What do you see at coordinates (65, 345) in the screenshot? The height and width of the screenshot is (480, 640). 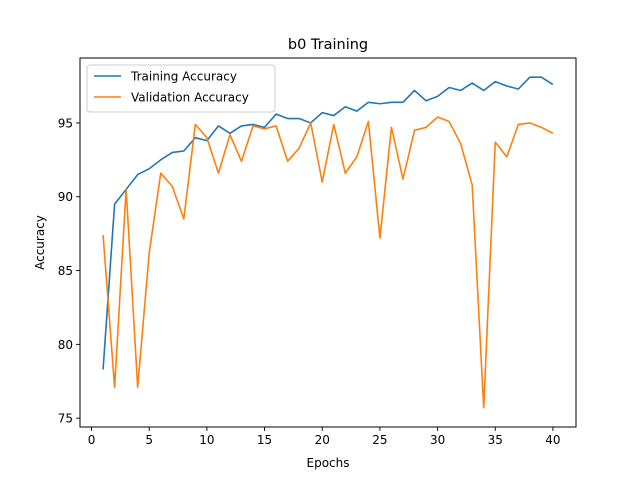 I see `y-tick-label: 80` at bounding box center [65, 345].